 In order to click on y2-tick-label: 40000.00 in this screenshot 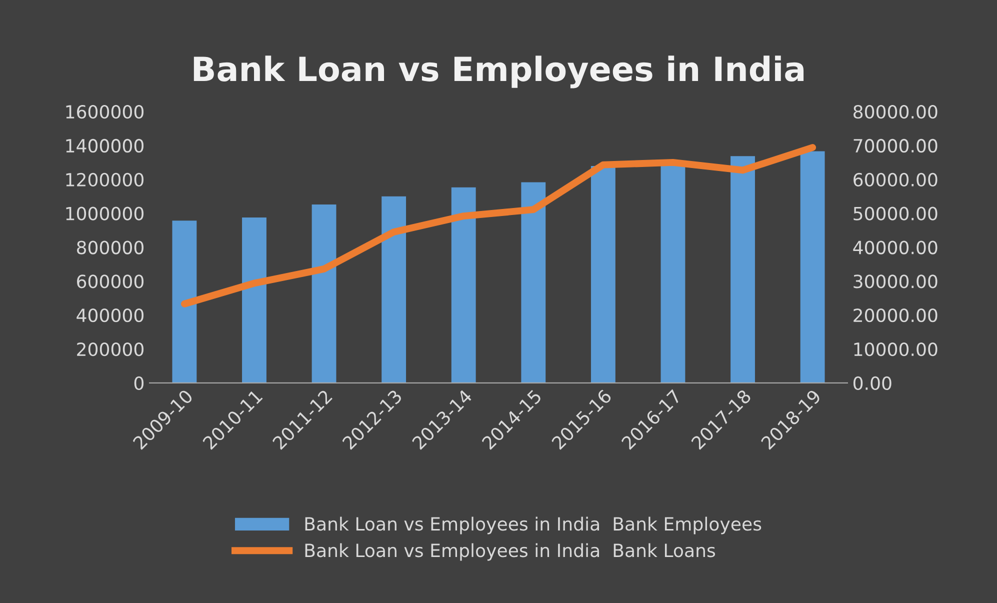, I will do `click(895, 247)`.